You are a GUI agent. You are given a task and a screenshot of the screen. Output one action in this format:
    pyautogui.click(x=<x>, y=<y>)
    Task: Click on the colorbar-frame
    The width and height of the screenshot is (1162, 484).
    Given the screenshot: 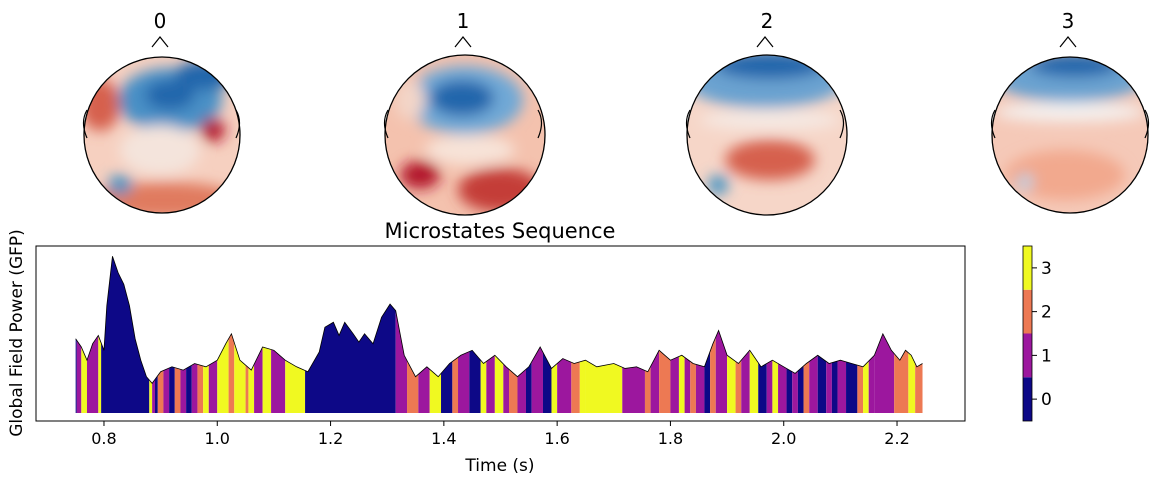 What is the action you would take?
    pyautogui.click(x=1027, y=333)
    